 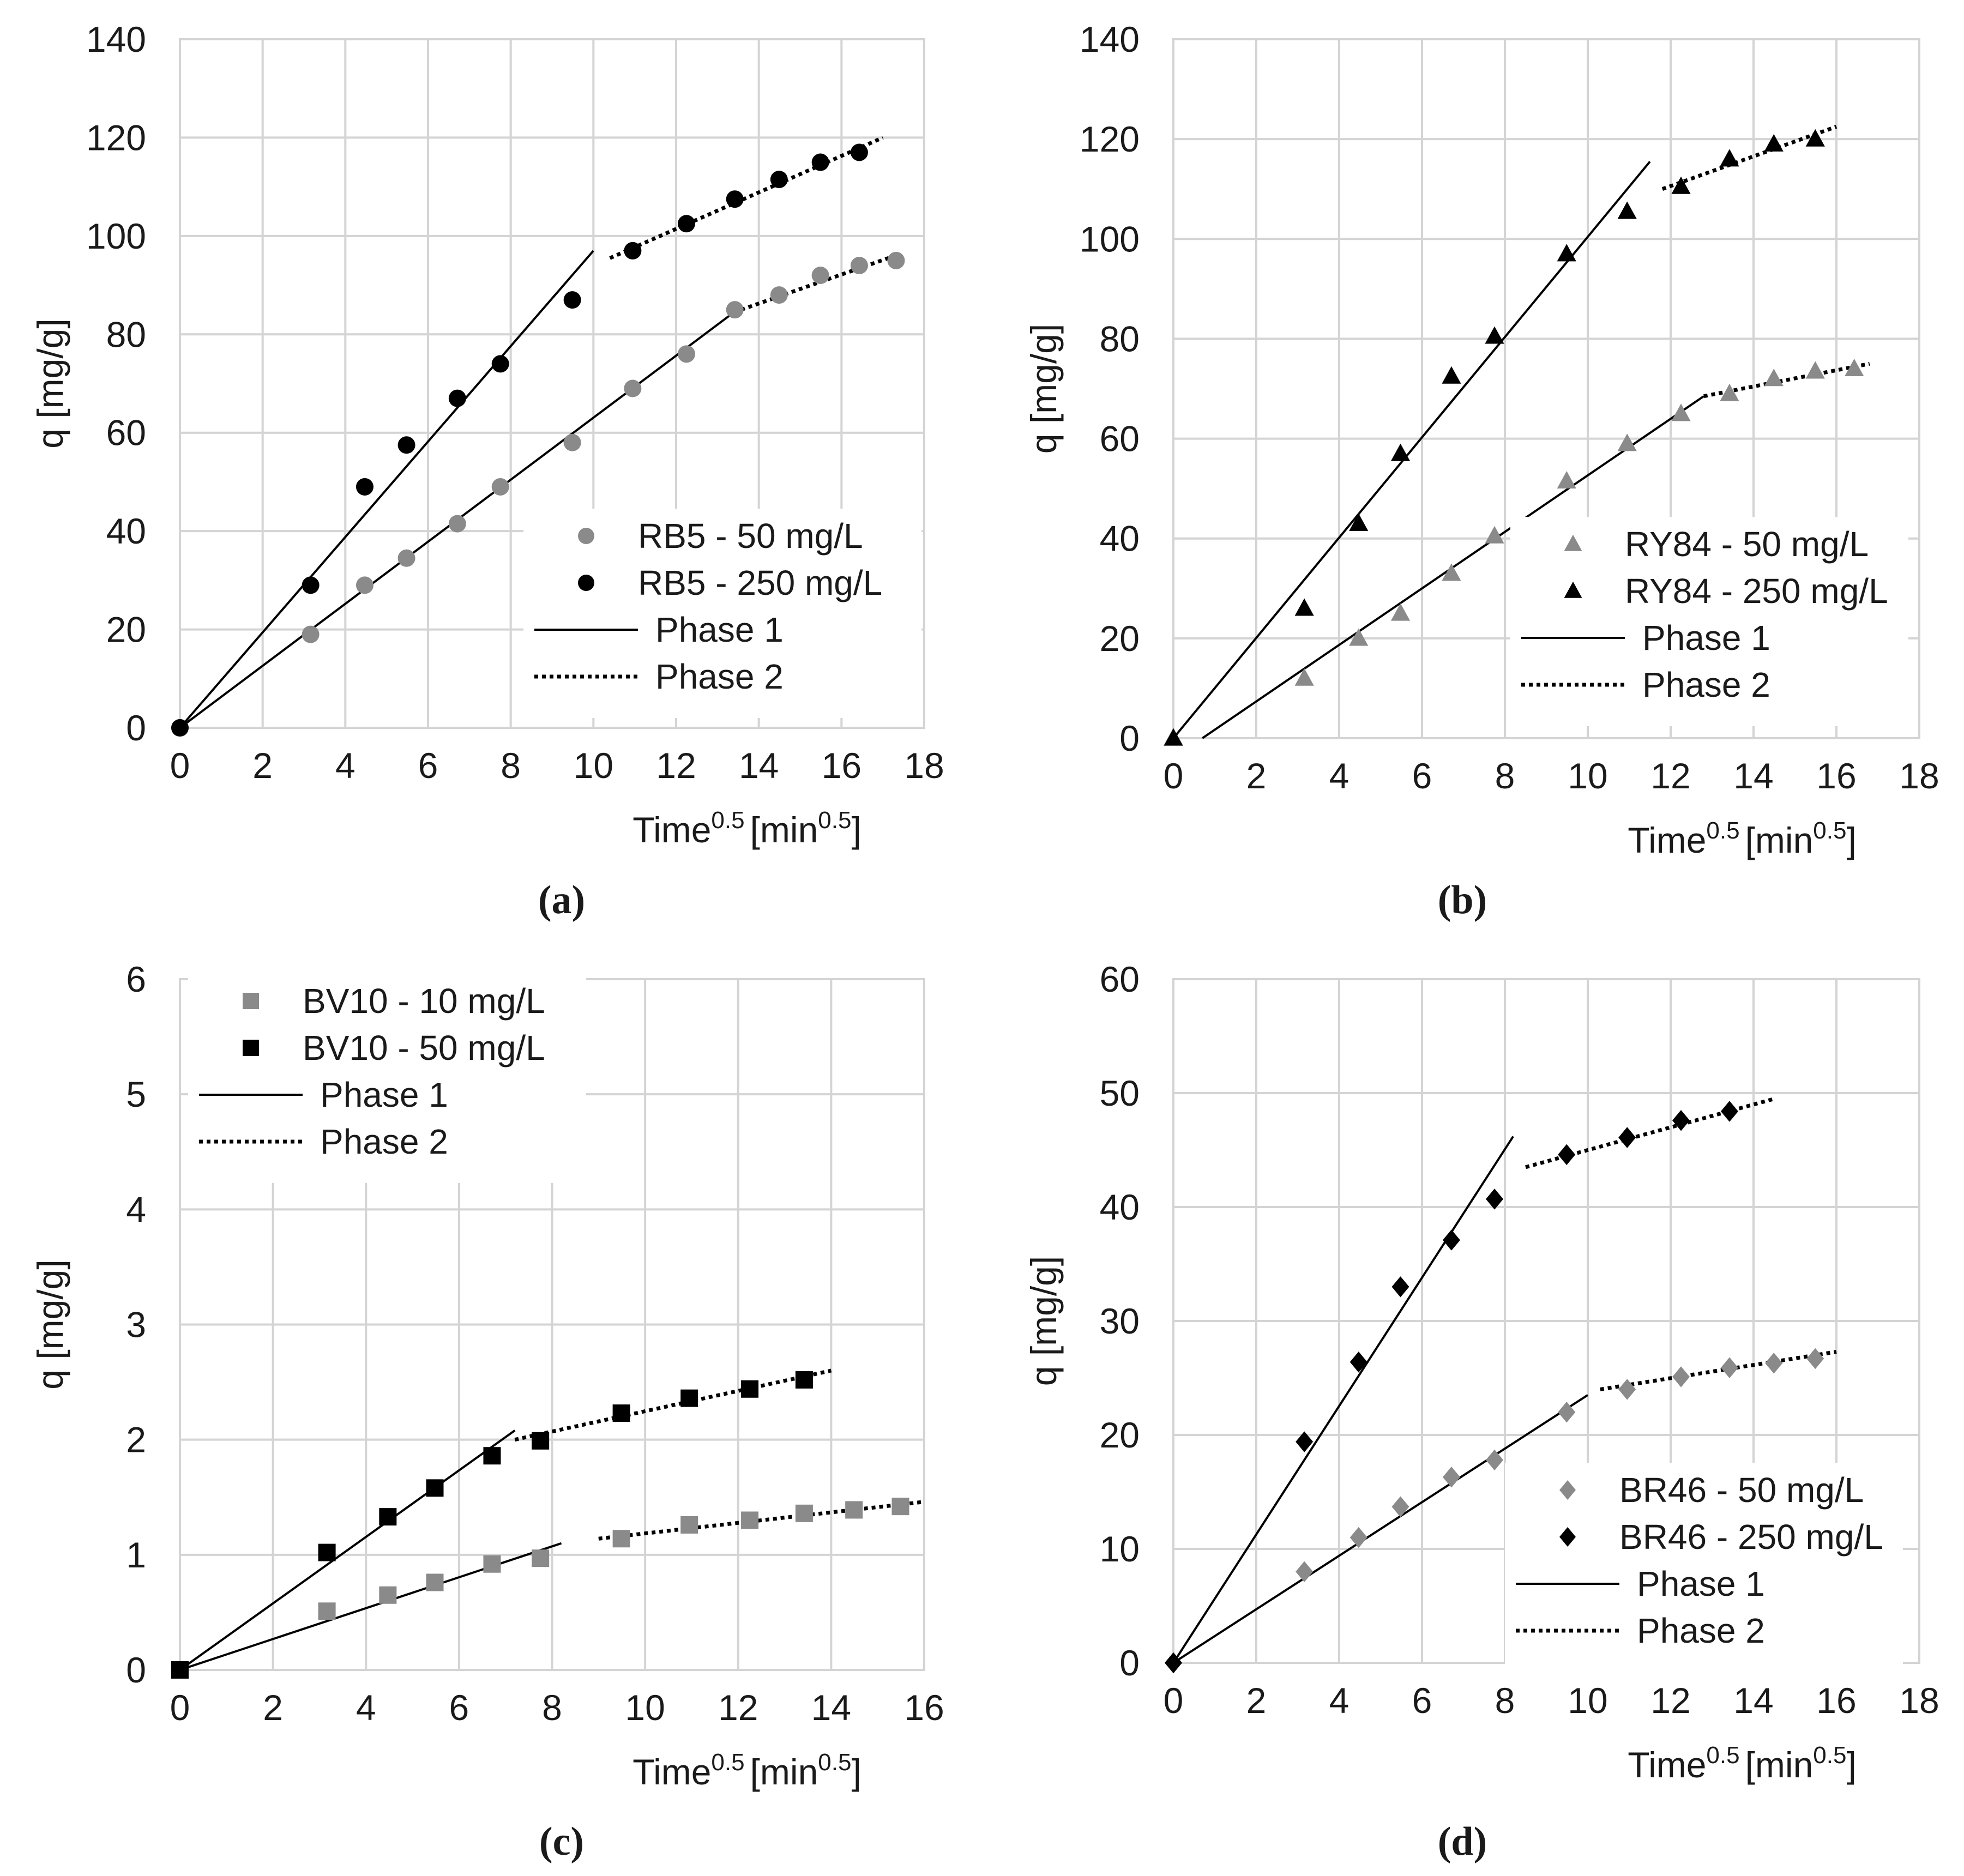 What do you see at coordinates (136, 1555) in the screenshot?
I see `y-tick-label: 1` at bounding box center [136, 1555].